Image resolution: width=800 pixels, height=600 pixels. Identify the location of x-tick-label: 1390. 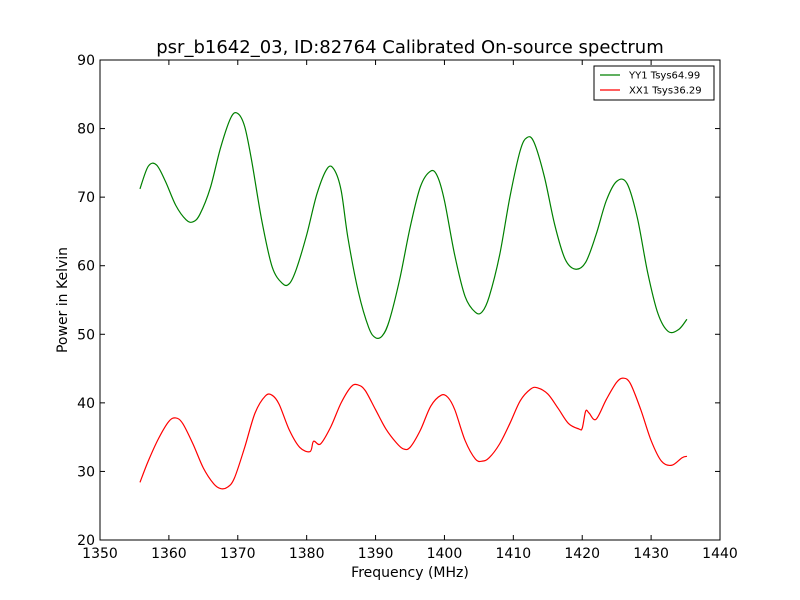
(376, 554).